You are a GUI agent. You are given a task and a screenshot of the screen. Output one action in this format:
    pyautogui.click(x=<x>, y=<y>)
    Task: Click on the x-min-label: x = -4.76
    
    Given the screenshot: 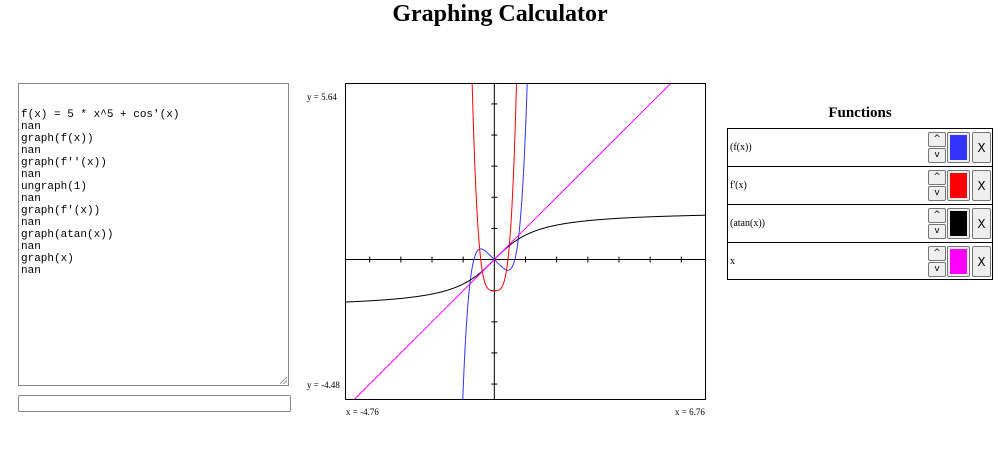 What is the action you would take?
    pyautogui.click(x=362, y=412)
    